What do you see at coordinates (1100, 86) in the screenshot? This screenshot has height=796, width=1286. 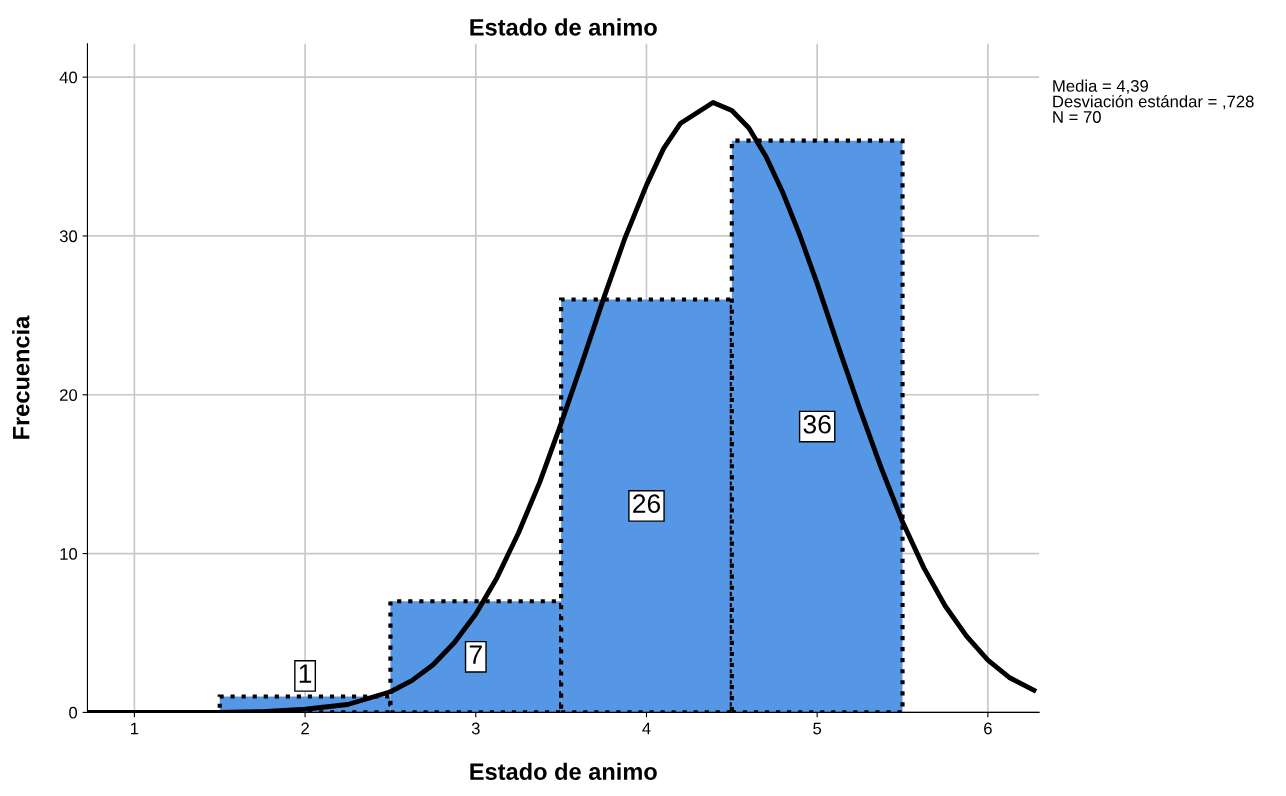 I see `text: Media = 4,39` at bounding box center [1100, 86].